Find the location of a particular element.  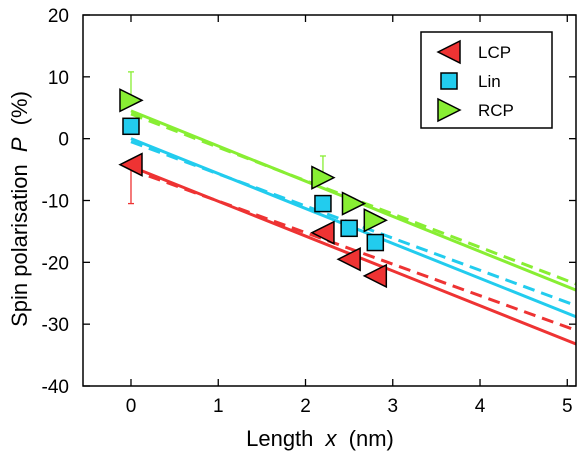

legend-label-rcp: RCP is located at coordinates (496, 110).